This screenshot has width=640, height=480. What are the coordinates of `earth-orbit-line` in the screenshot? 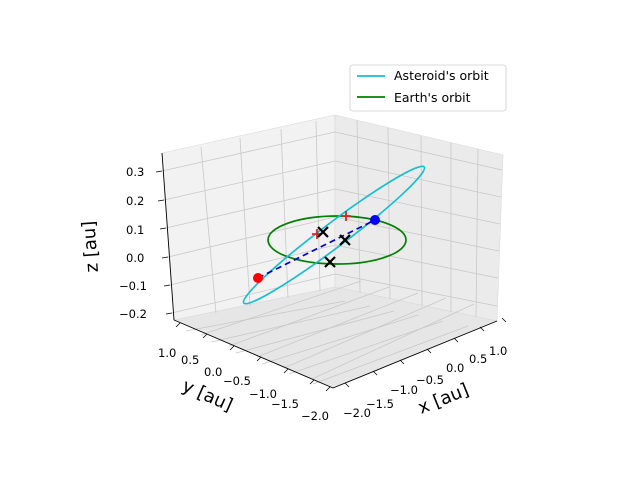 It's located at (337, 240).